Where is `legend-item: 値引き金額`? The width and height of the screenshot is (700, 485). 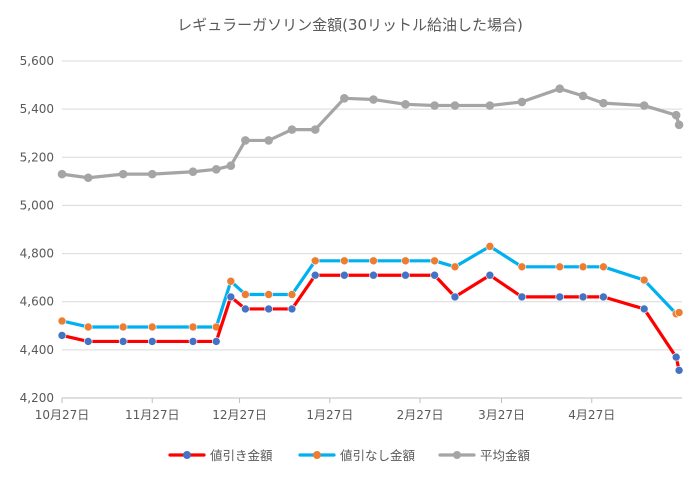 legend-item: 値引き金額 is located at coordinates (220, 455).